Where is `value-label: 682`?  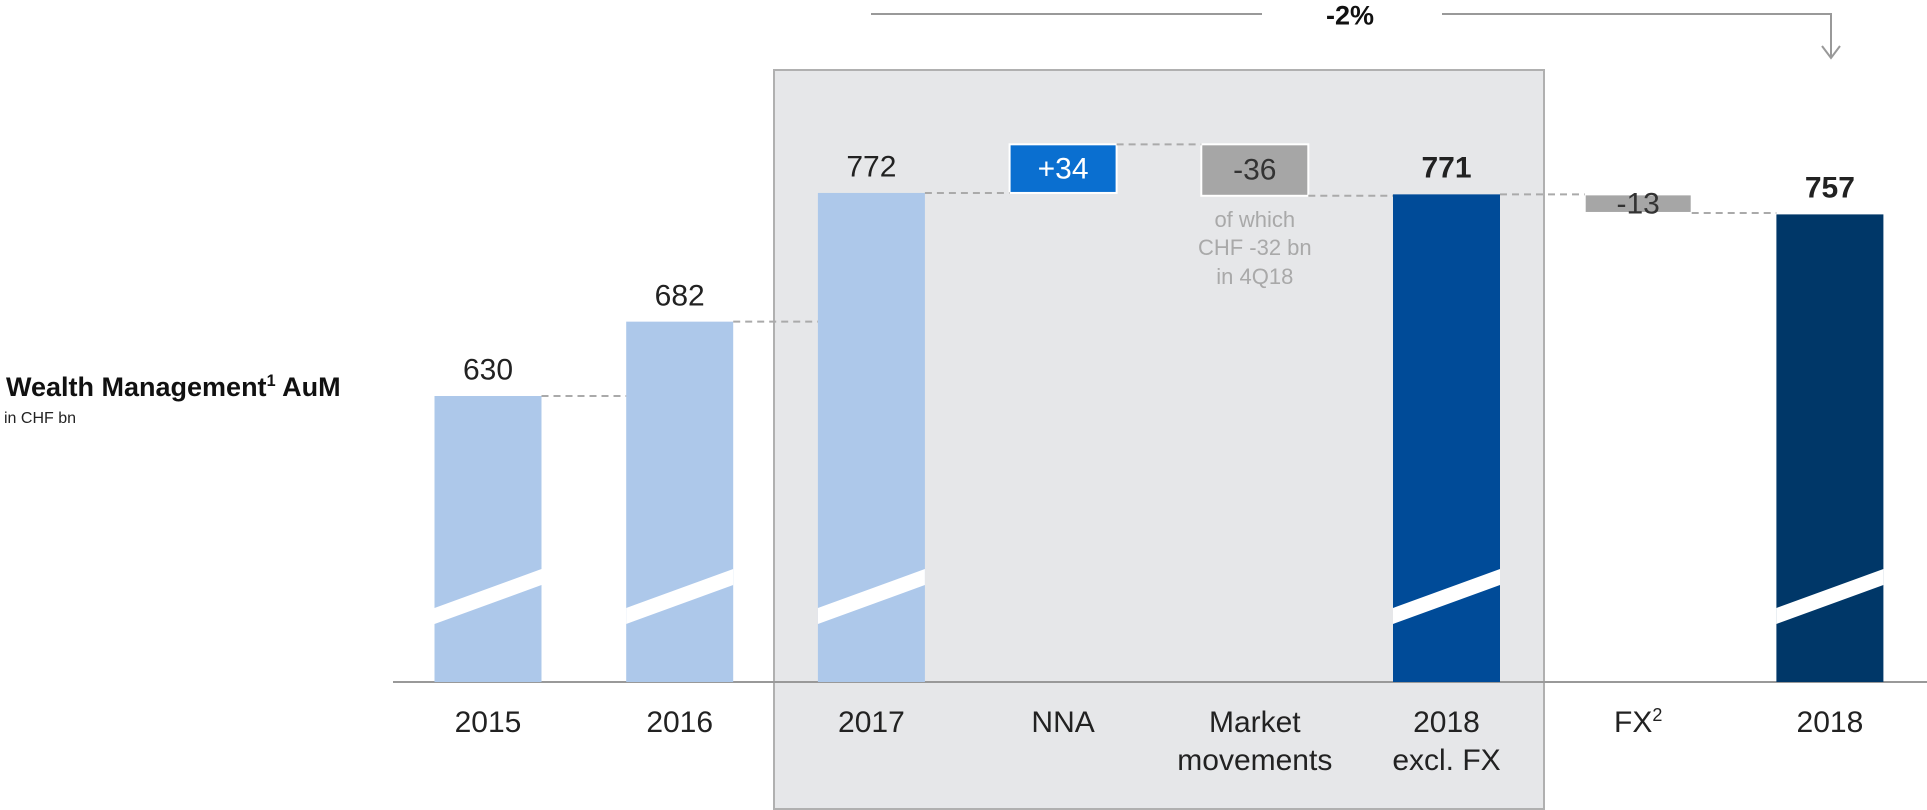
value-label: 682 is located at coordinates (679, 295).